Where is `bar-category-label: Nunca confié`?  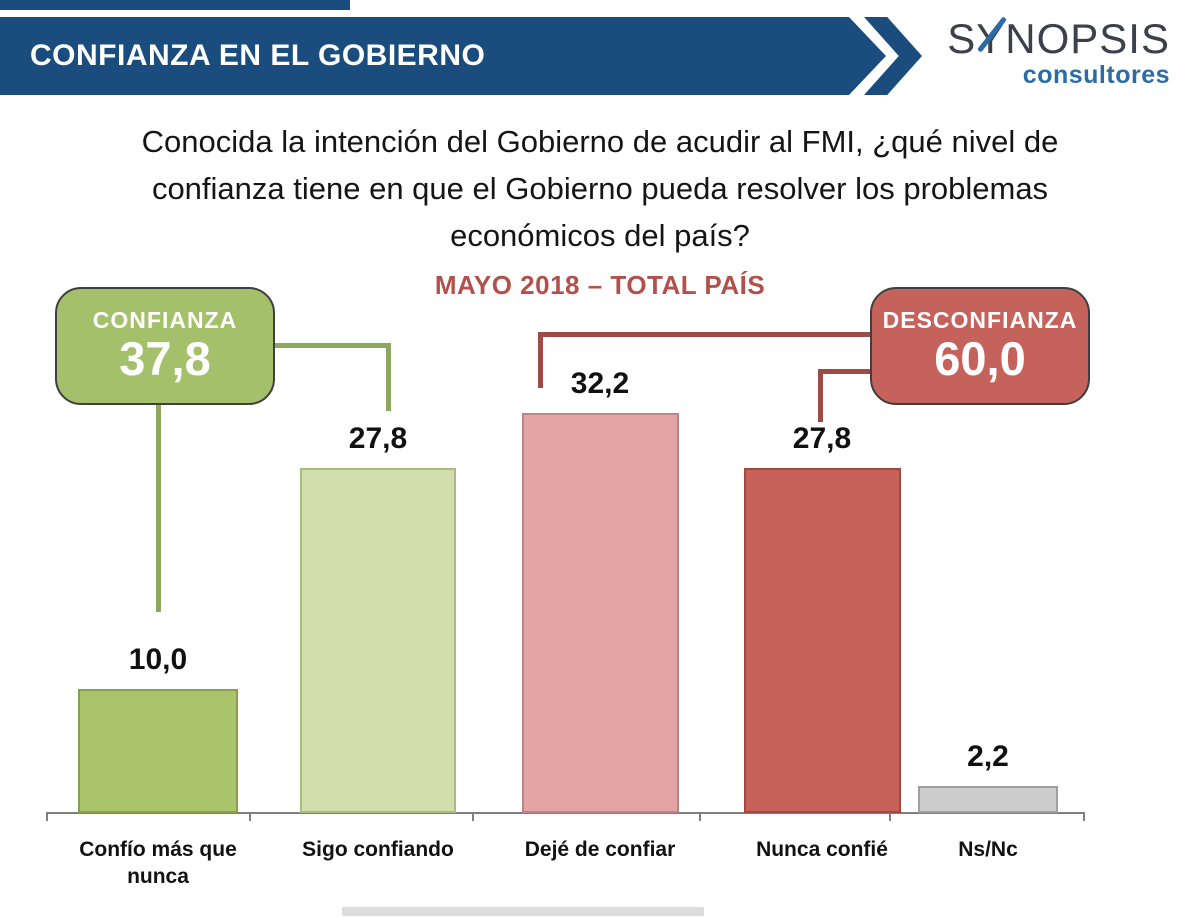
bar-category-label: Nunca confié is located at coordinates (822, 849).